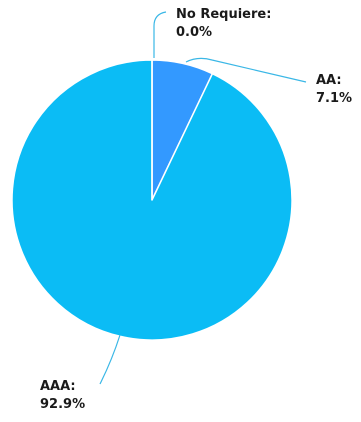 This screenshot has height=422, width=361. I want to click on leader-line-aa, so click(246, 70).